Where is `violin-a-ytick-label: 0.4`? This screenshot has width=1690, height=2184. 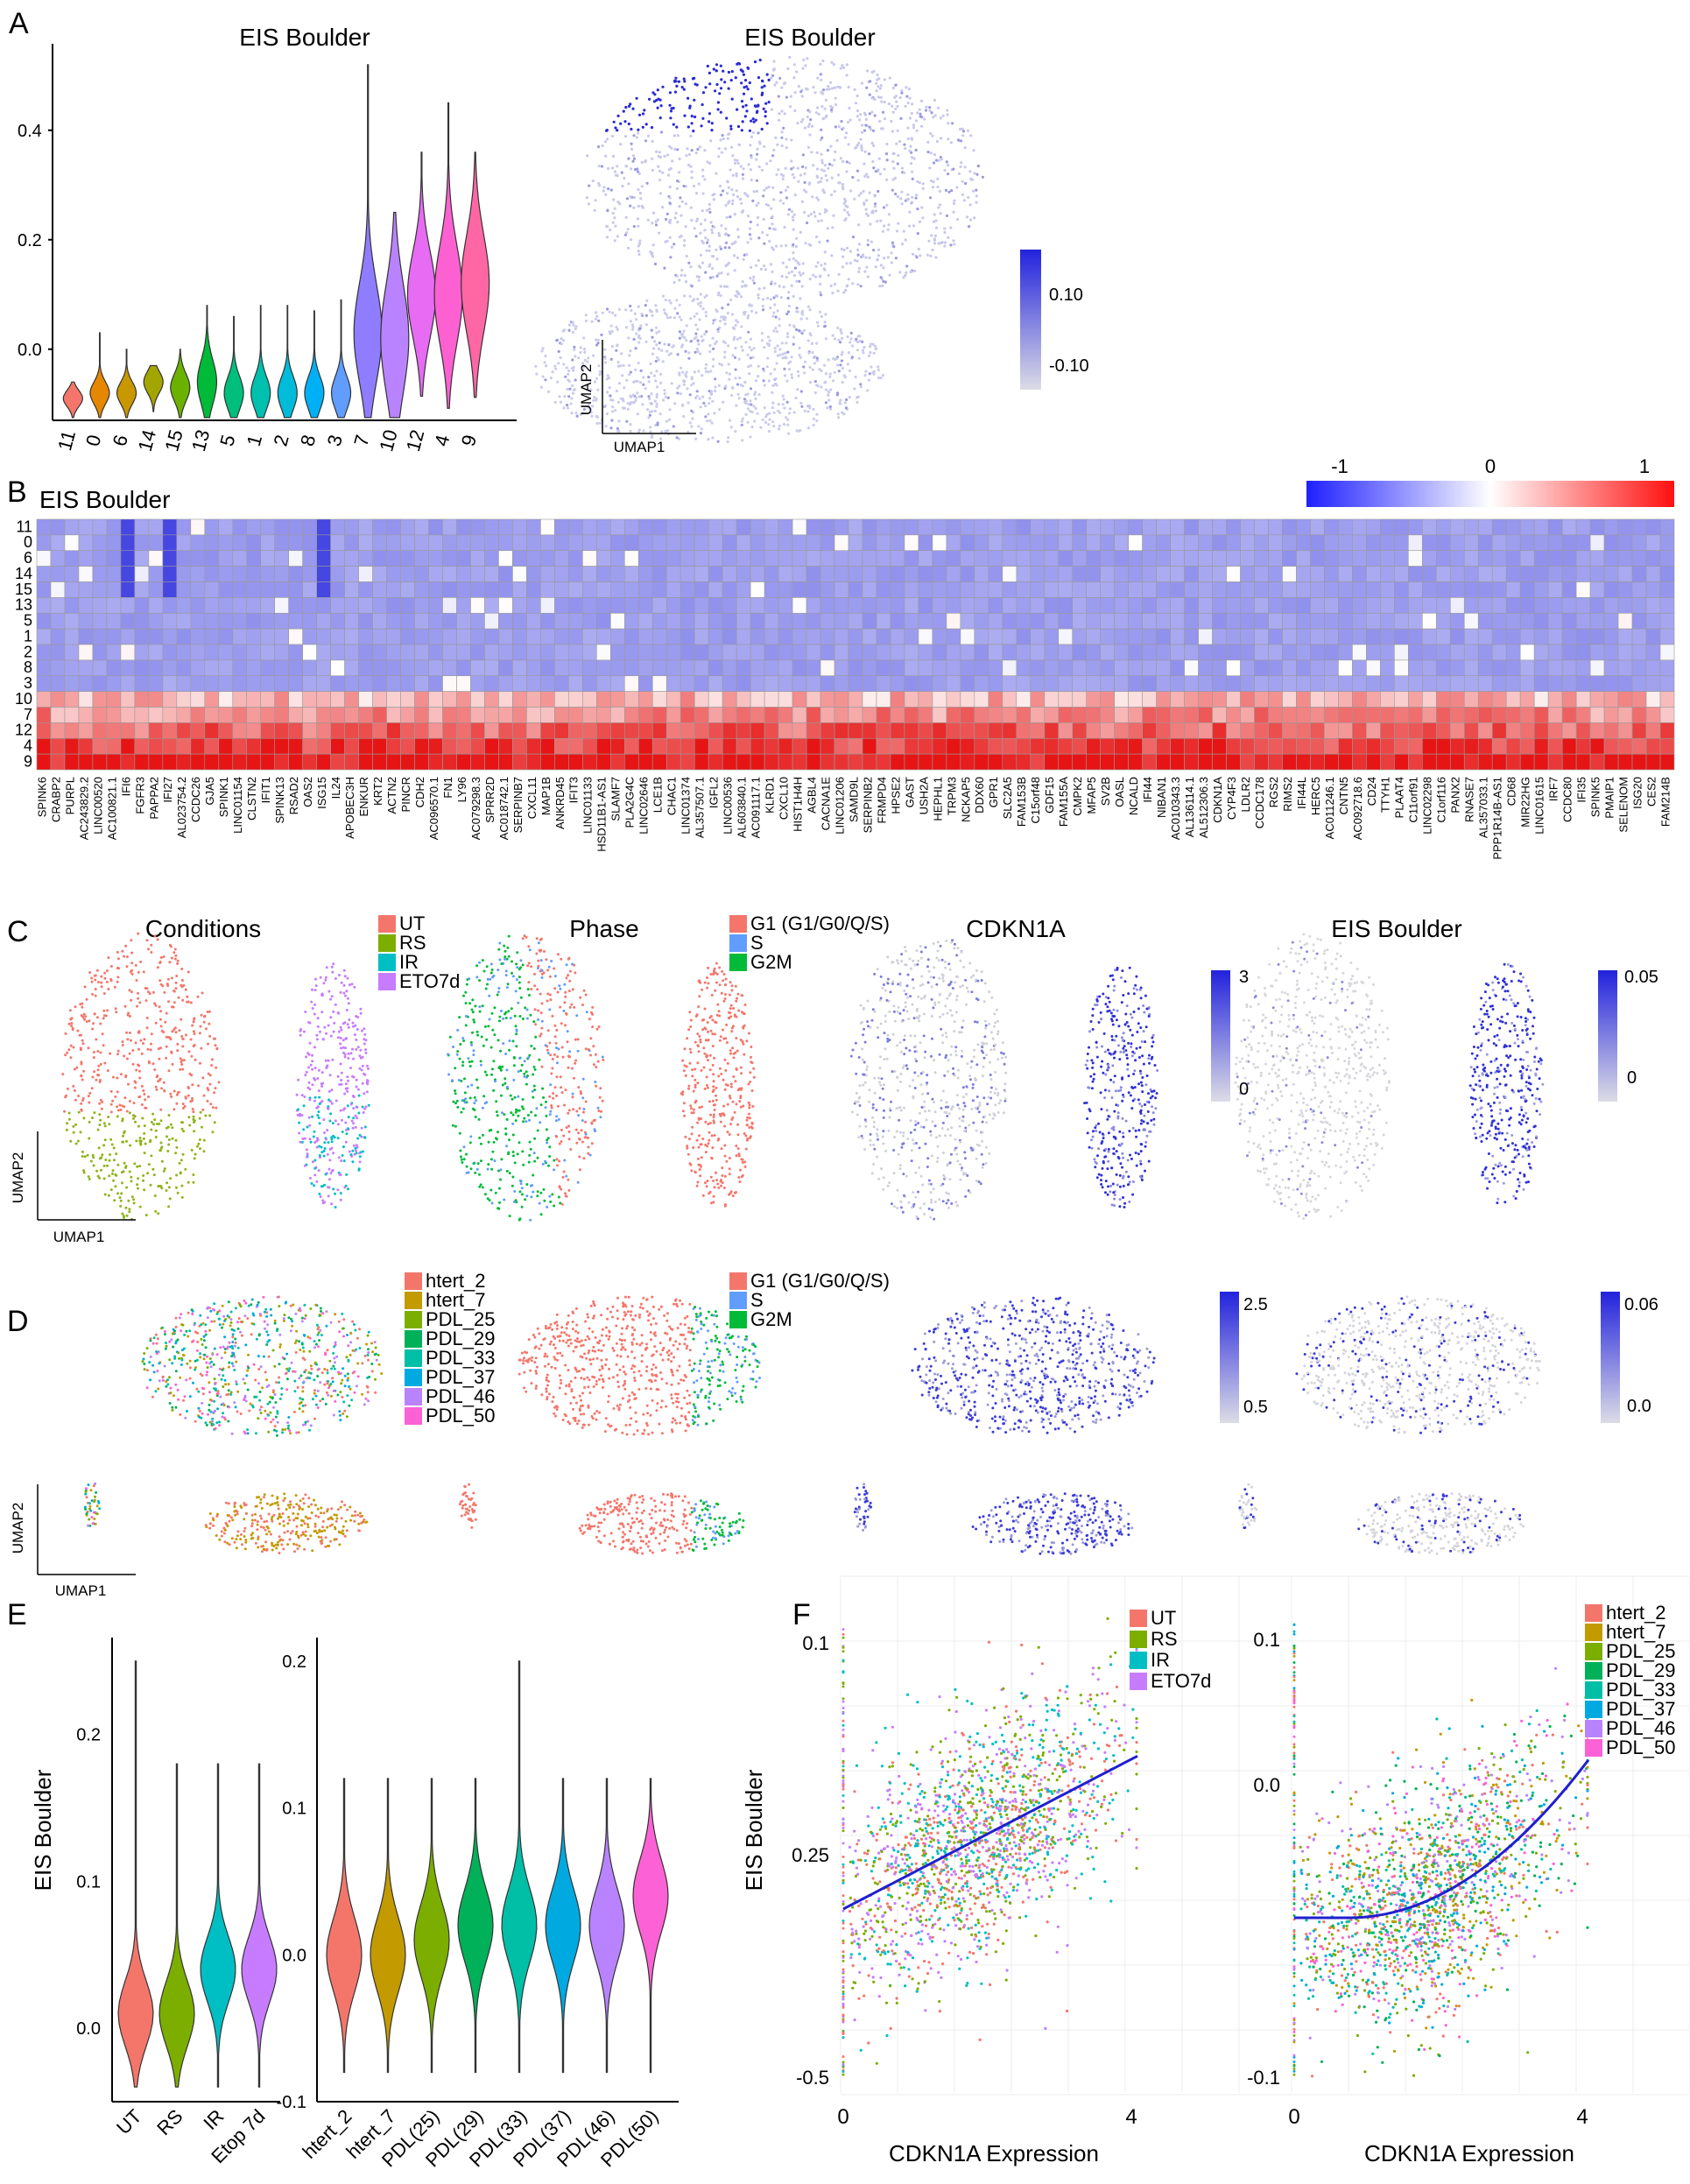
violin-a-ytick-label: 0.4 is located at coordinates (30, 131).